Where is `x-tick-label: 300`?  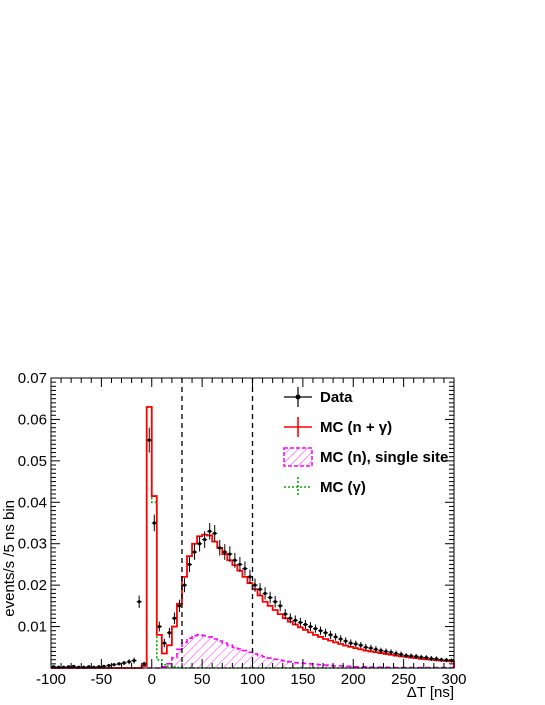 x-tick-label: 300 is located at coordinates (453, 679).